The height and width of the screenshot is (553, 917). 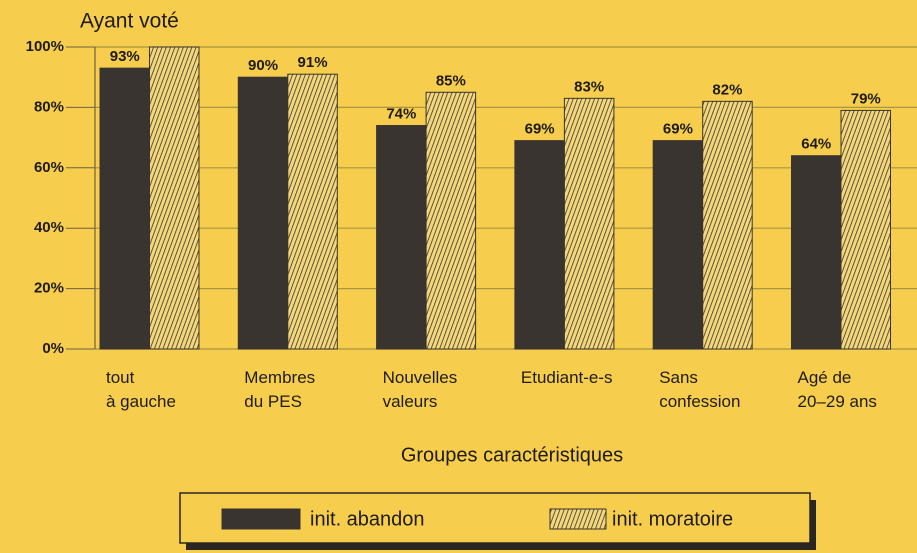 What do you see at coordinates (672, 519) in the screenshot?
I see `legend-label: init. moratoire` at bounding box center [672, 519].